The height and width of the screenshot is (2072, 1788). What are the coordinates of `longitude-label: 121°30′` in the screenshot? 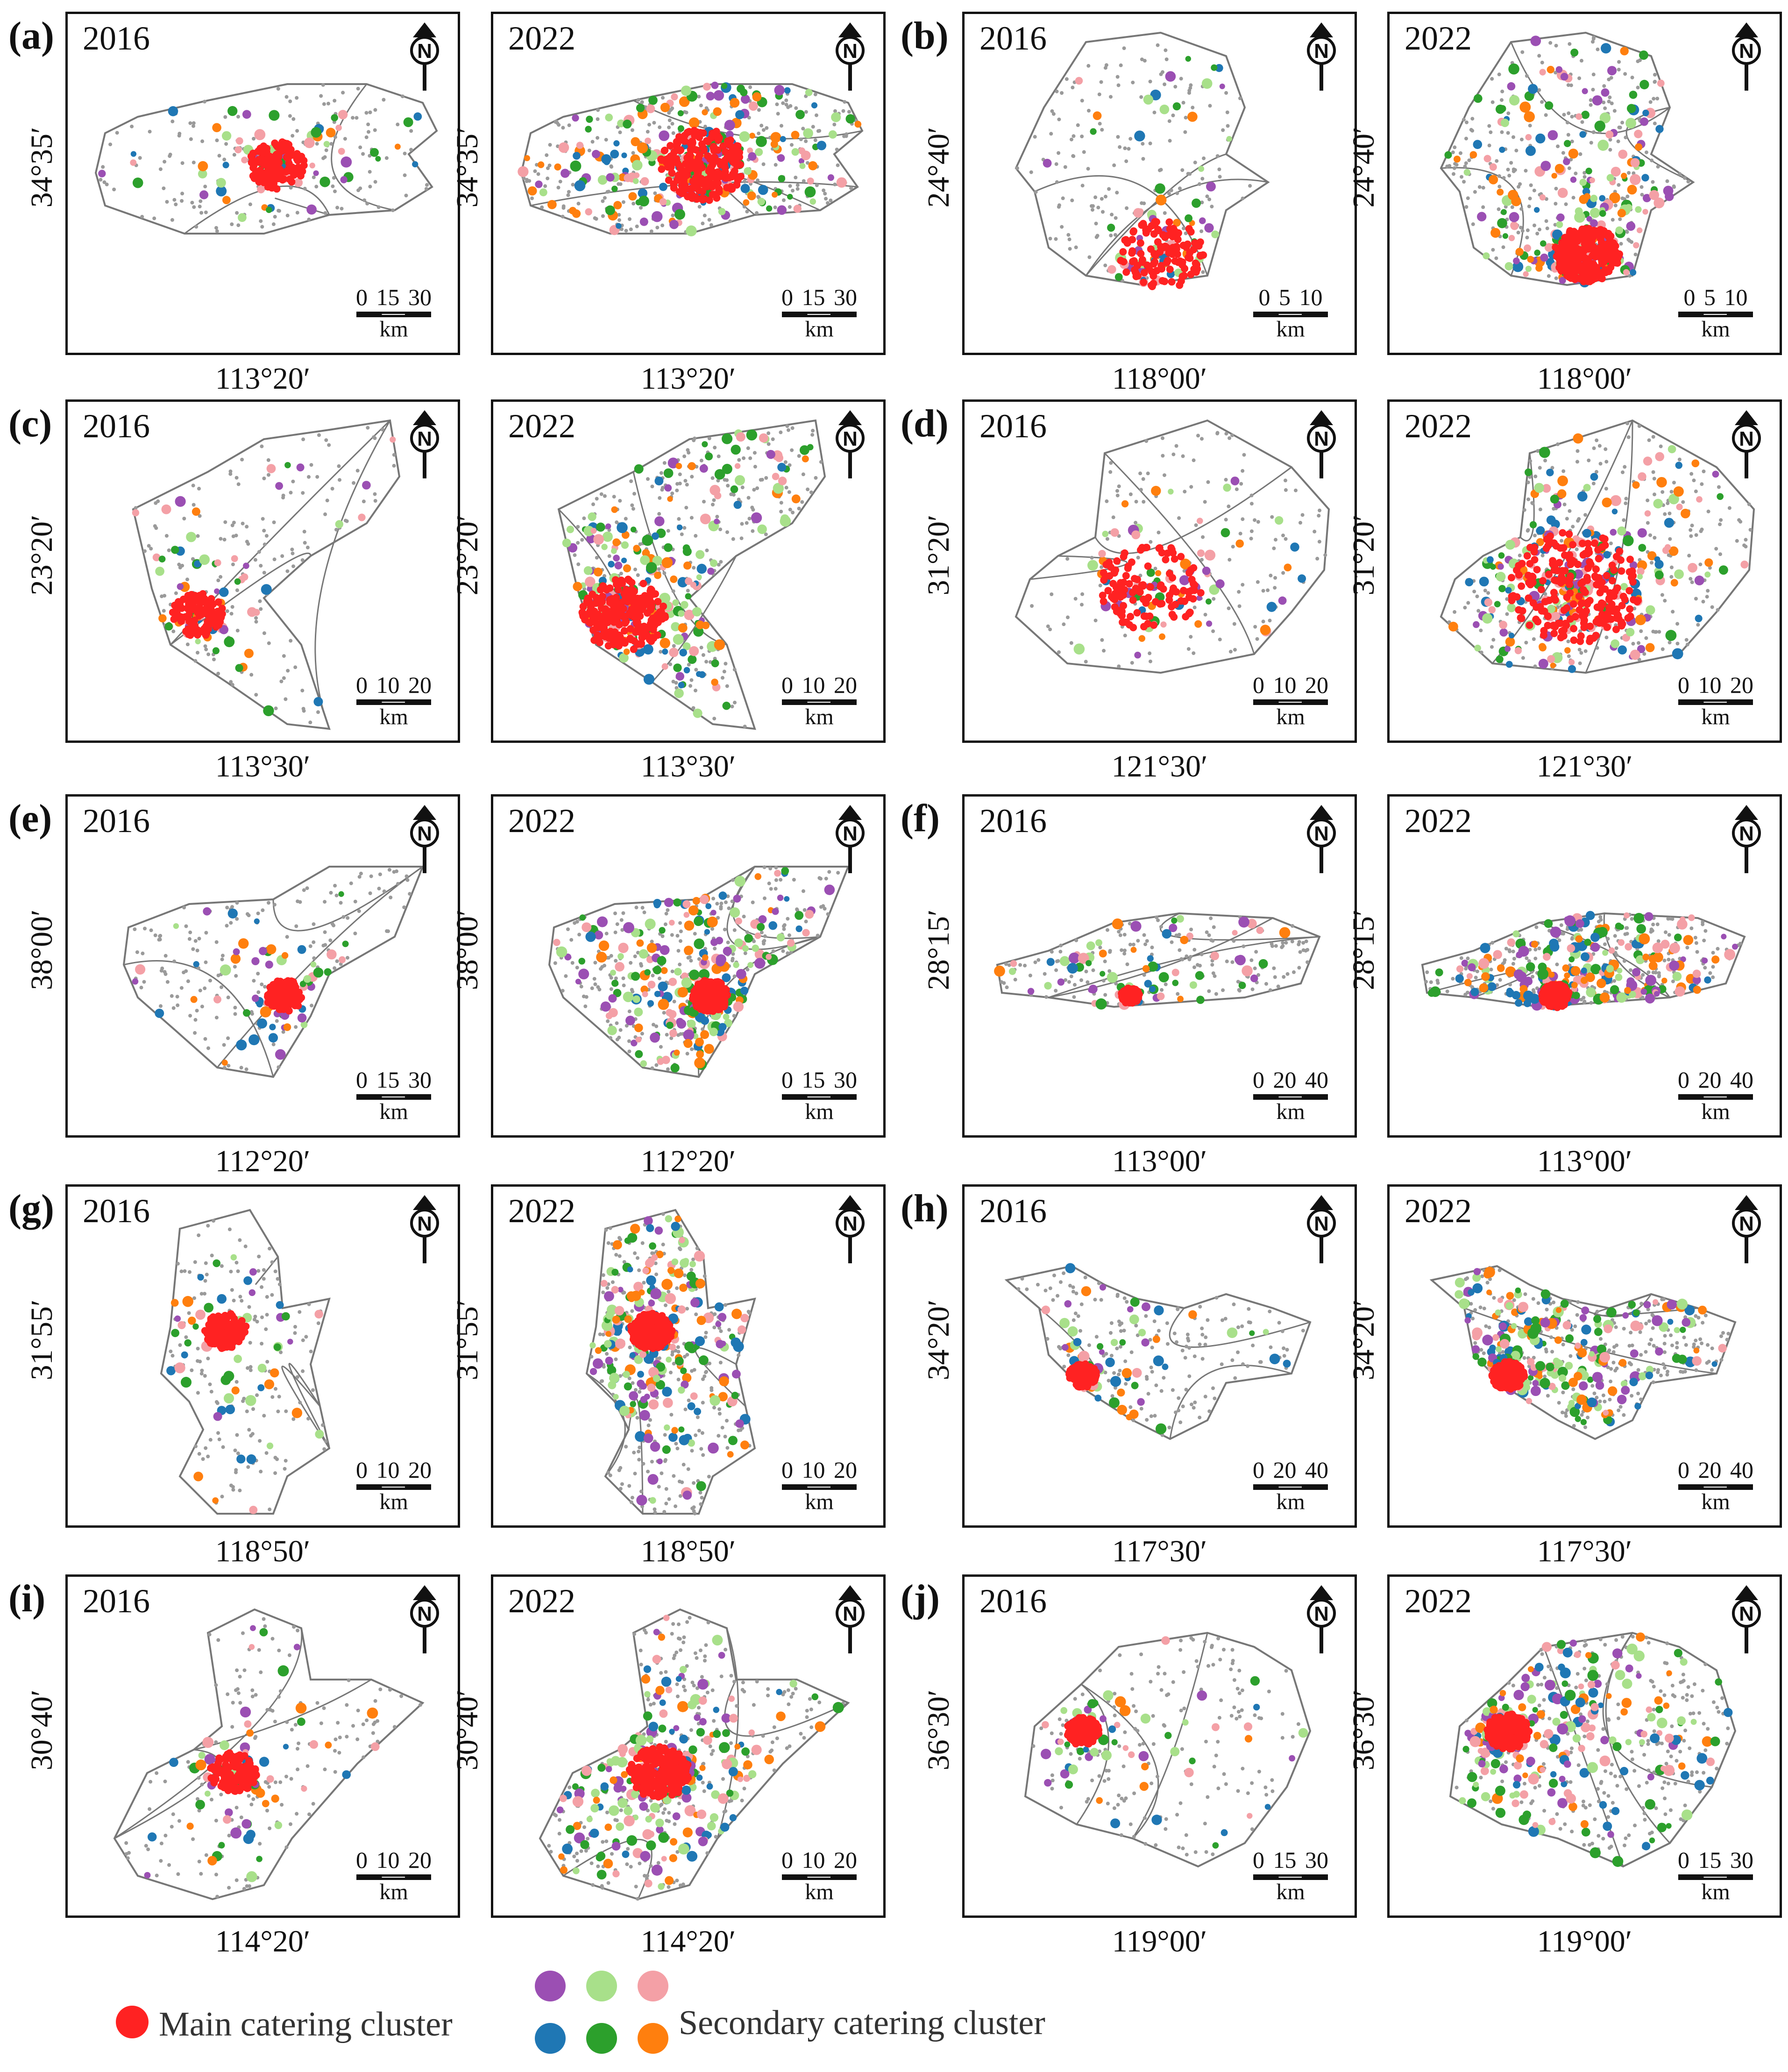 It's located at (1584, 766).